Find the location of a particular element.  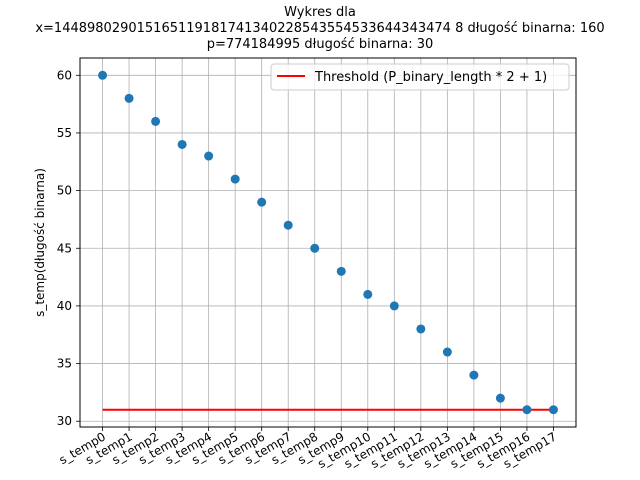

legend: Threshold (P_binary_length * 2 + 1) is located at coordinates (420, 77).